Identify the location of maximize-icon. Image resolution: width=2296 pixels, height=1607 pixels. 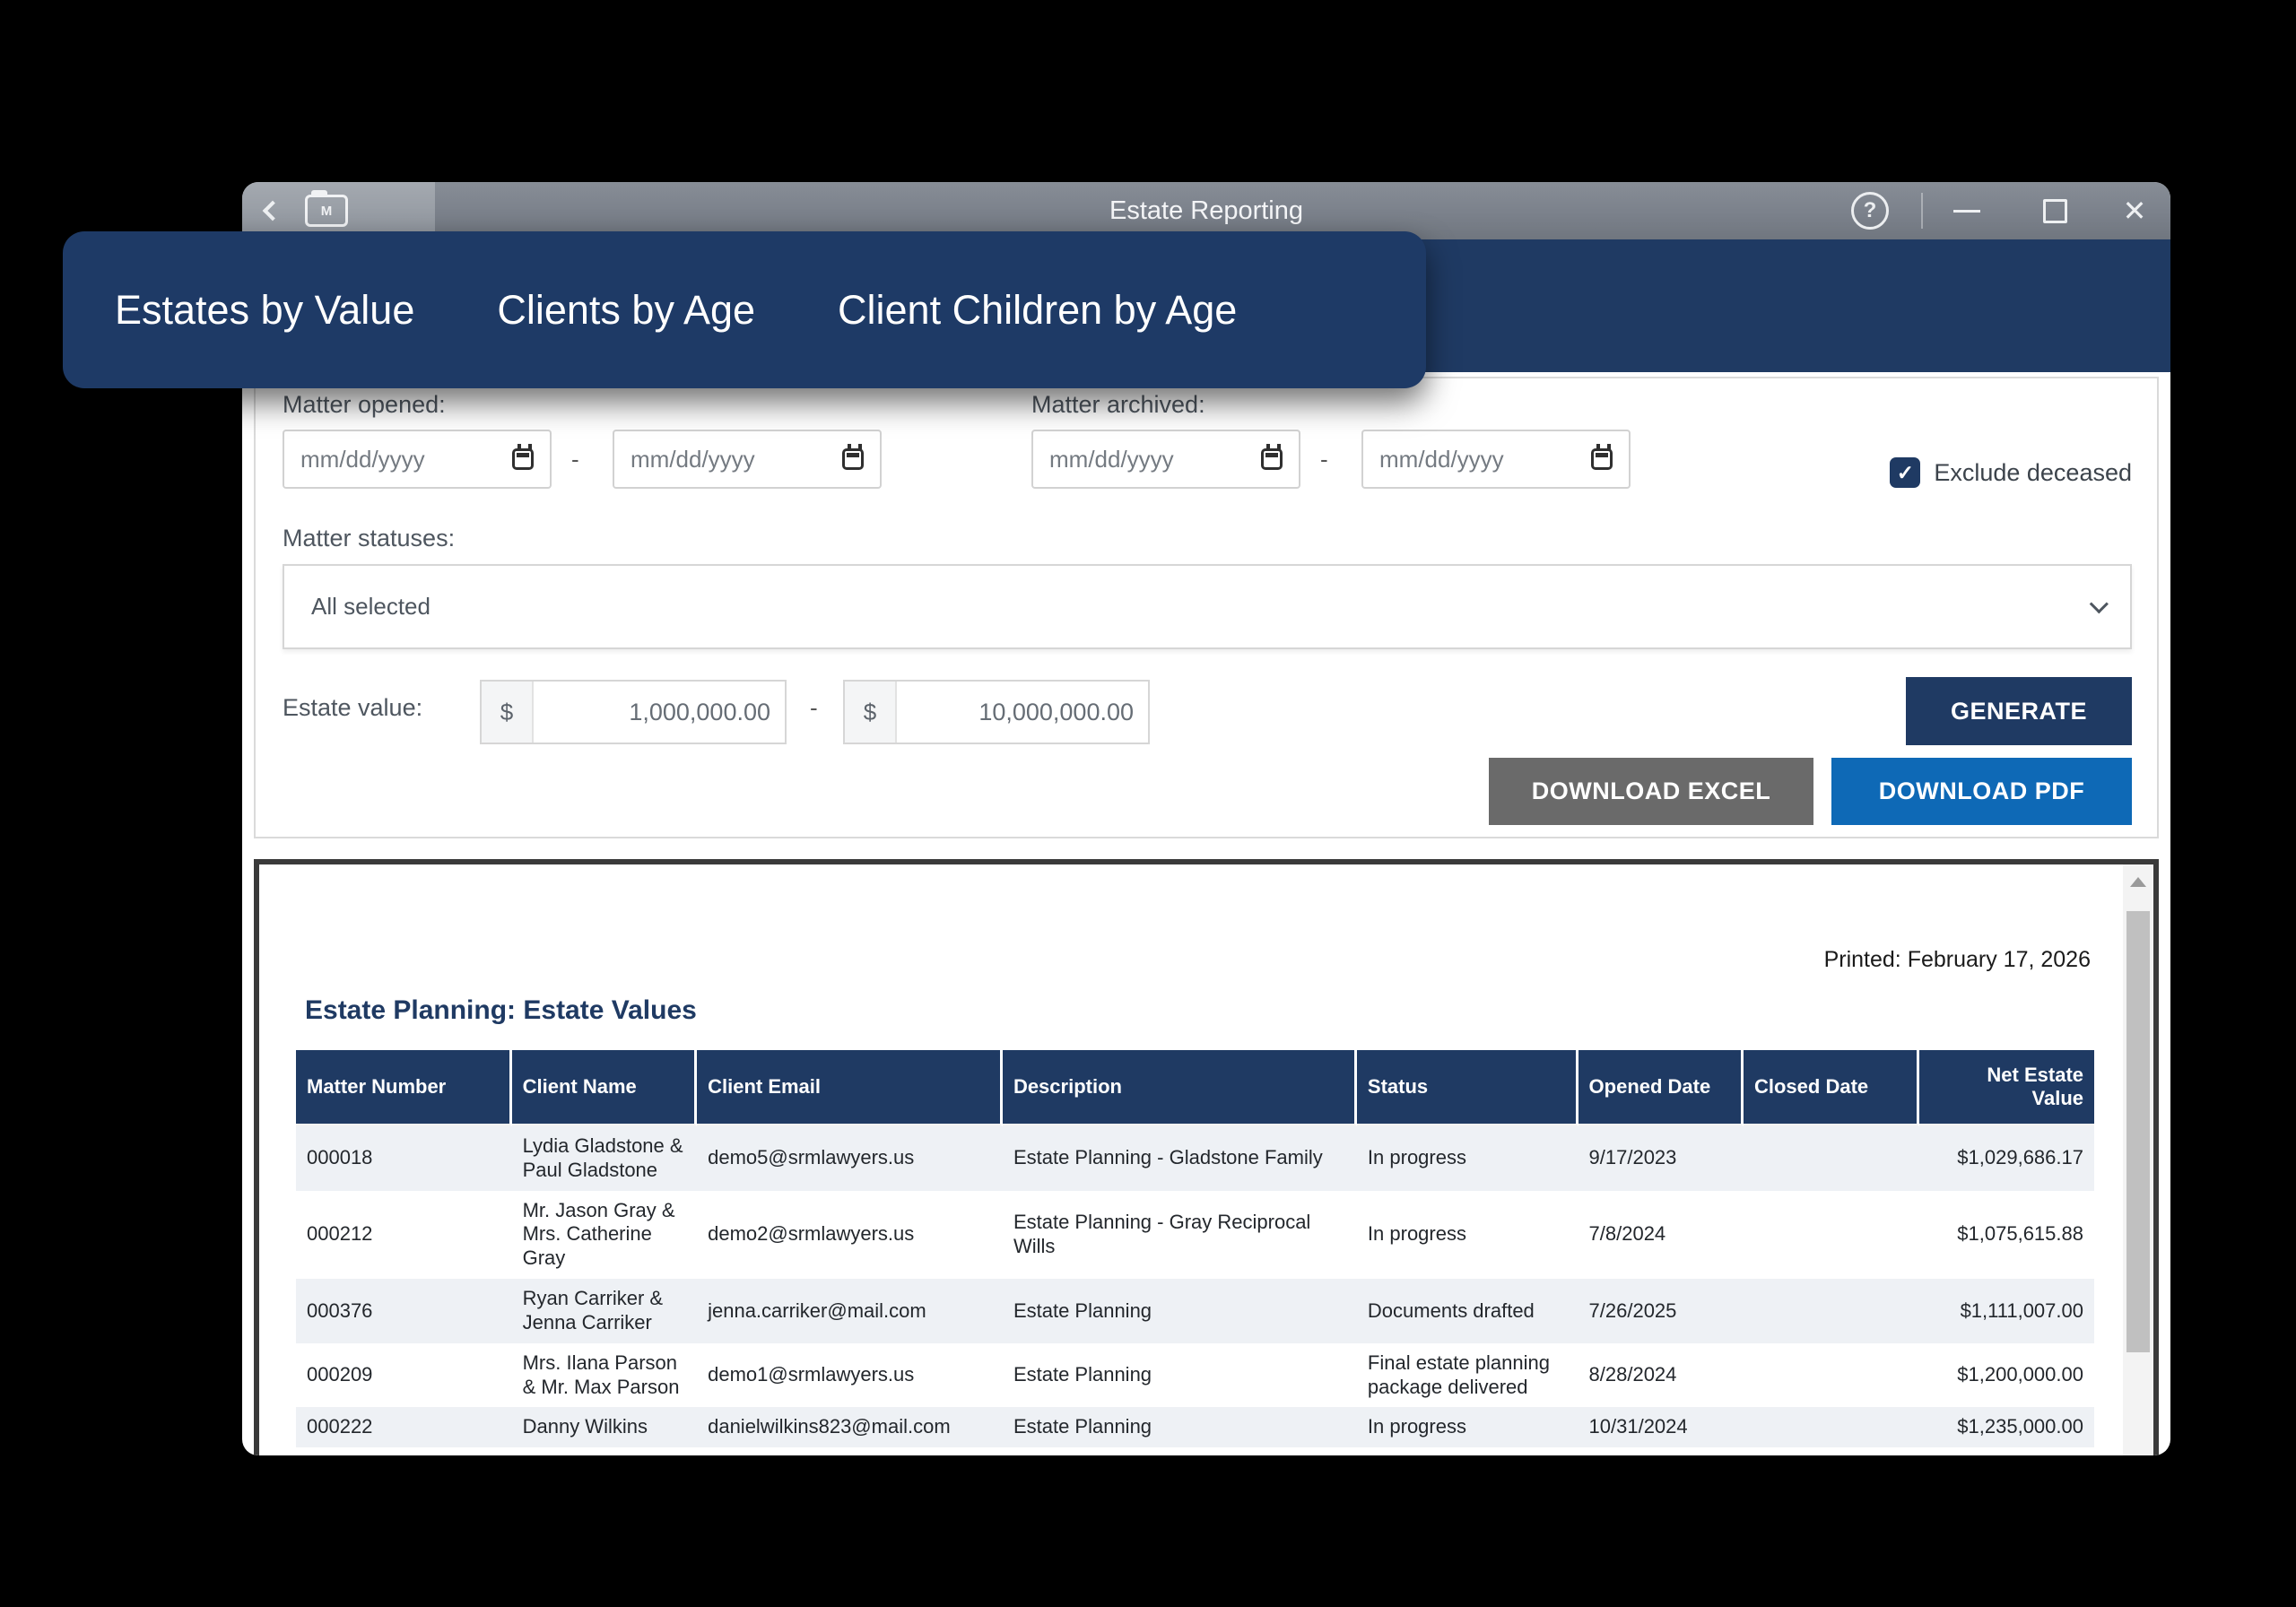
(2054, 211).